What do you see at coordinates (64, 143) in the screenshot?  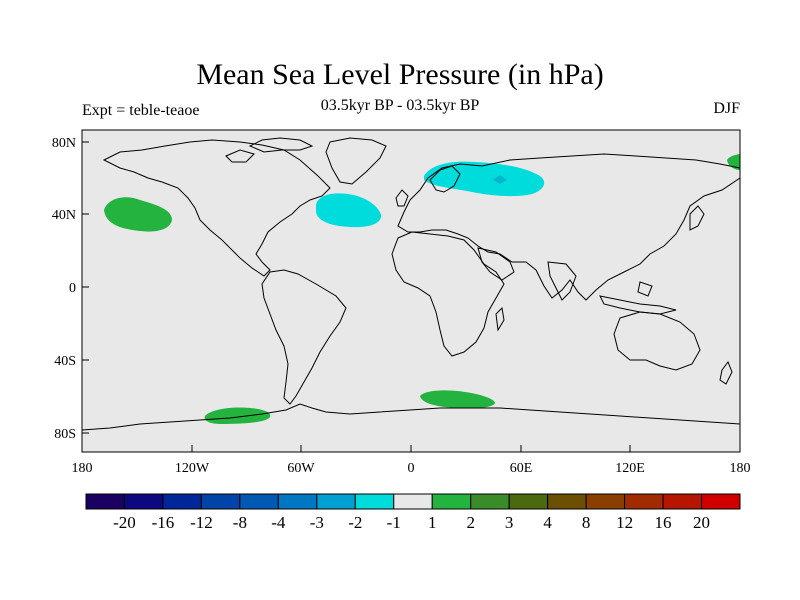 I see `y-label-80n: 80N` at bounding box center [64, 143].